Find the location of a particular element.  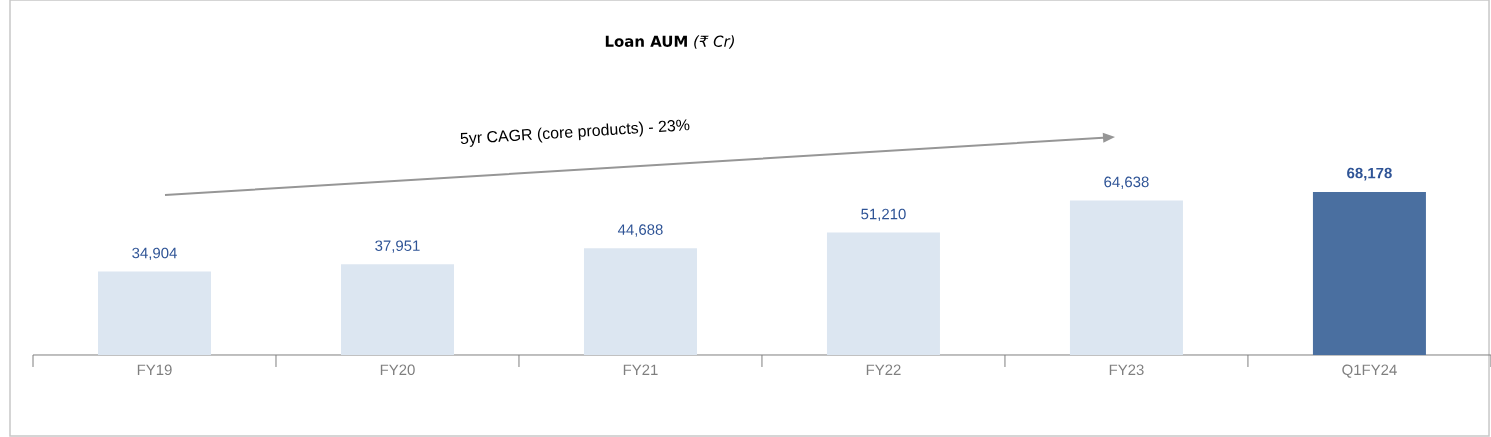

x-tick-label: FY21 is located at coordinates (640, 369).